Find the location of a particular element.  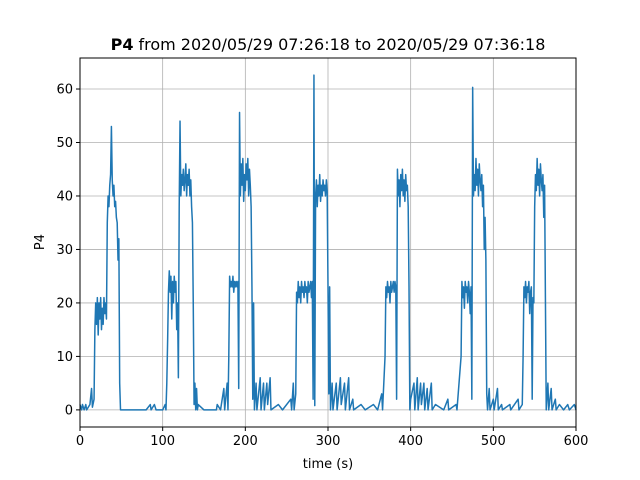

x-tick-label: 0 is located at coordinates (80, 441).